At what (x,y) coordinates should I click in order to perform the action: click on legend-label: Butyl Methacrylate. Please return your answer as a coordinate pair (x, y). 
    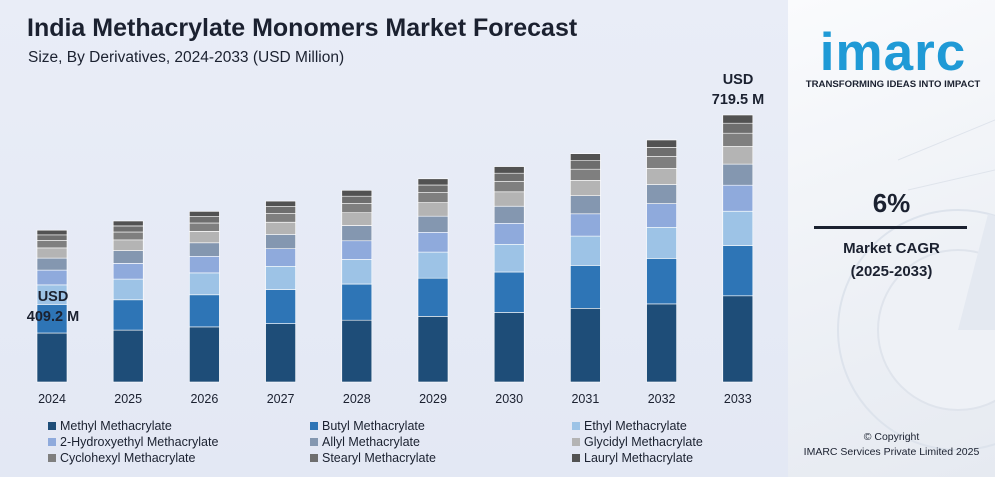
    Looking at the image, I should click on (373, 425).